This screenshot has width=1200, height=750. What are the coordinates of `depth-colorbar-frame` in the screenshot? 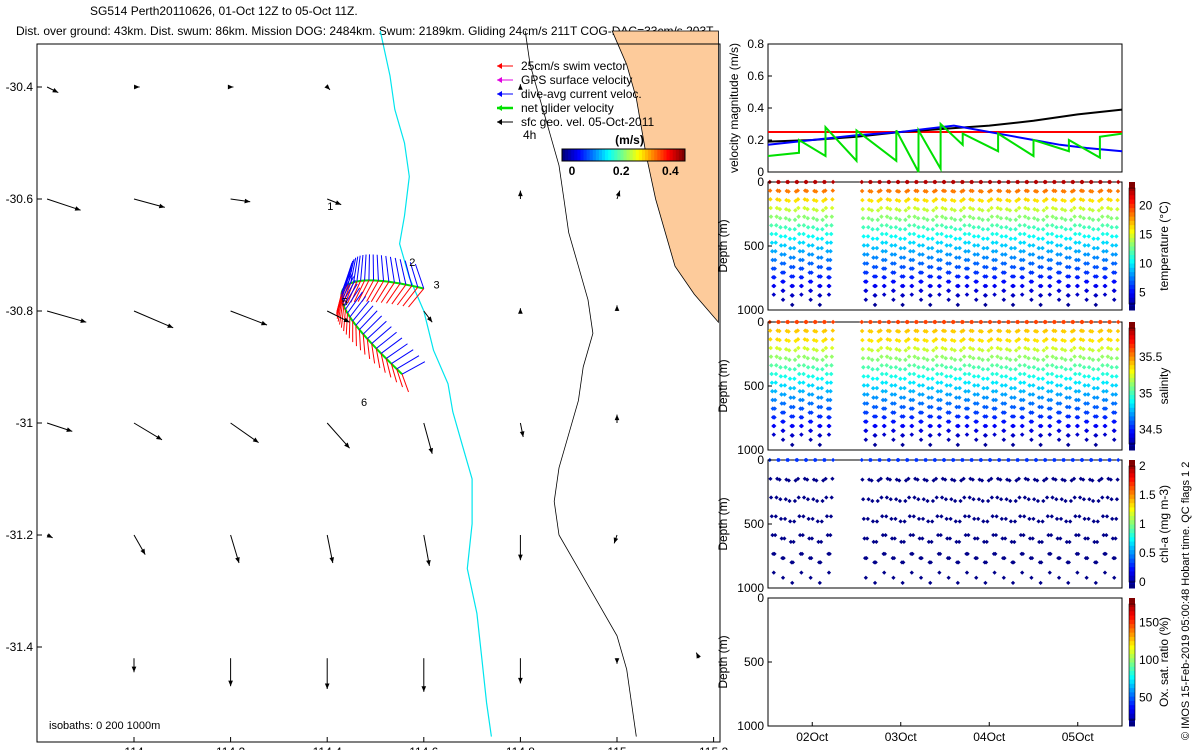 It's located at (1132, 246).